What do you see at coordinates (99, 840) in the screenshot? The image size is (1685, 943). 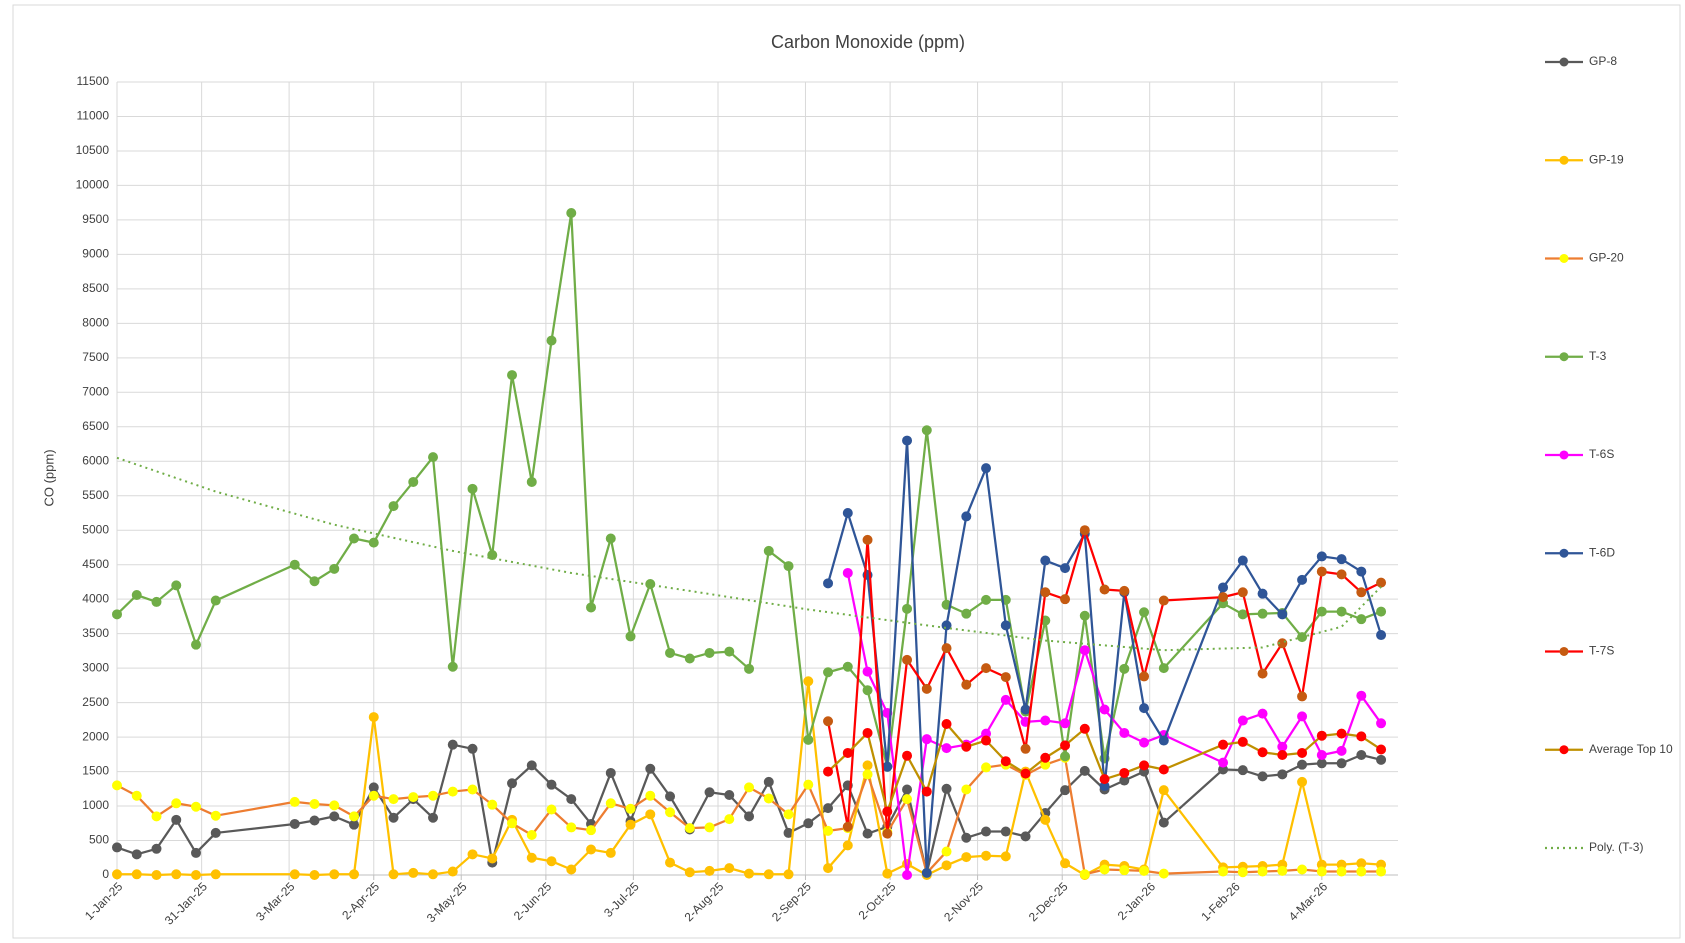 I see `y-tick-label: 500` at bounding box center [99, 840].